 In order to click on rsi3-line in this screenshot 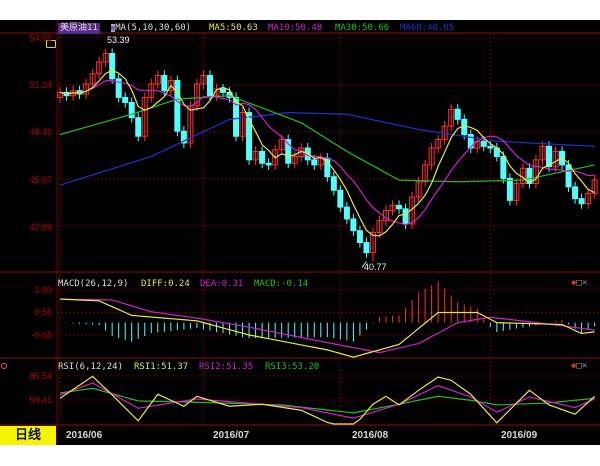, I will do `click(327, 400)`.